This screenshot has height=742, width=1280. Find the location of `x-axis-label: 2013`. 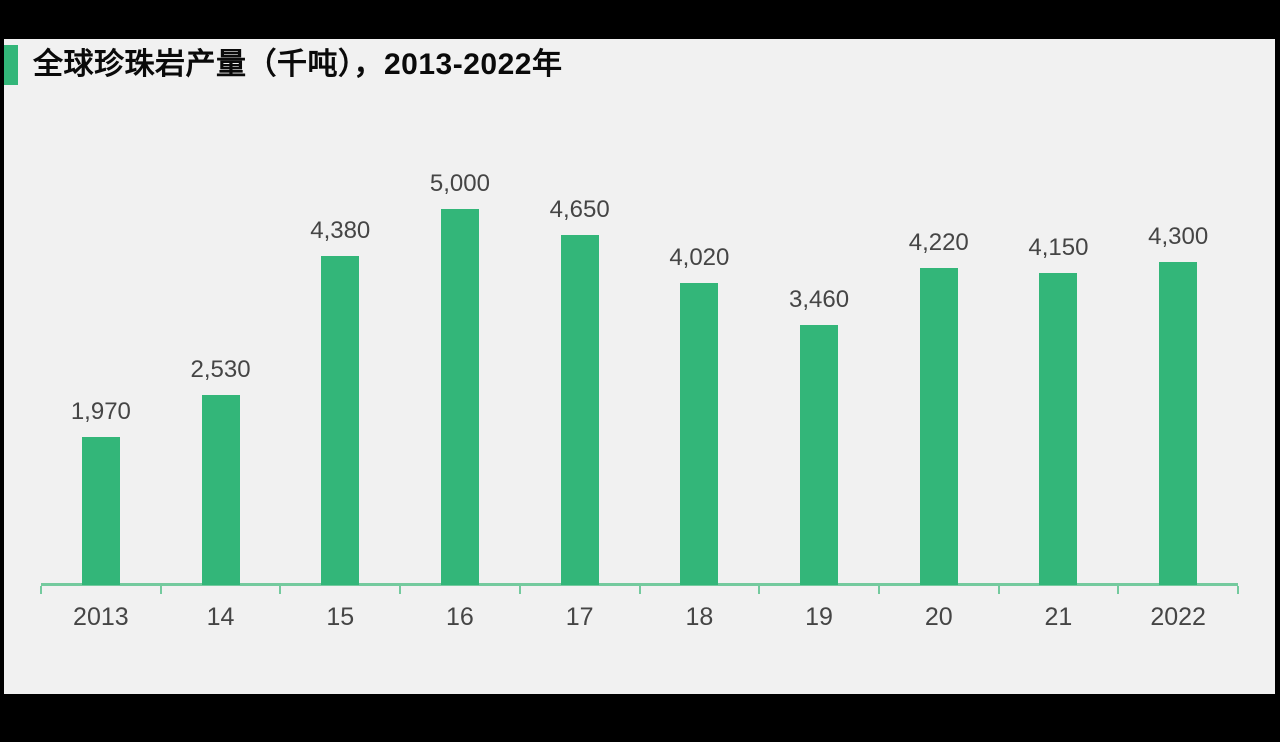

x-axis-label: 2013 is located at coordinates (101, 617).